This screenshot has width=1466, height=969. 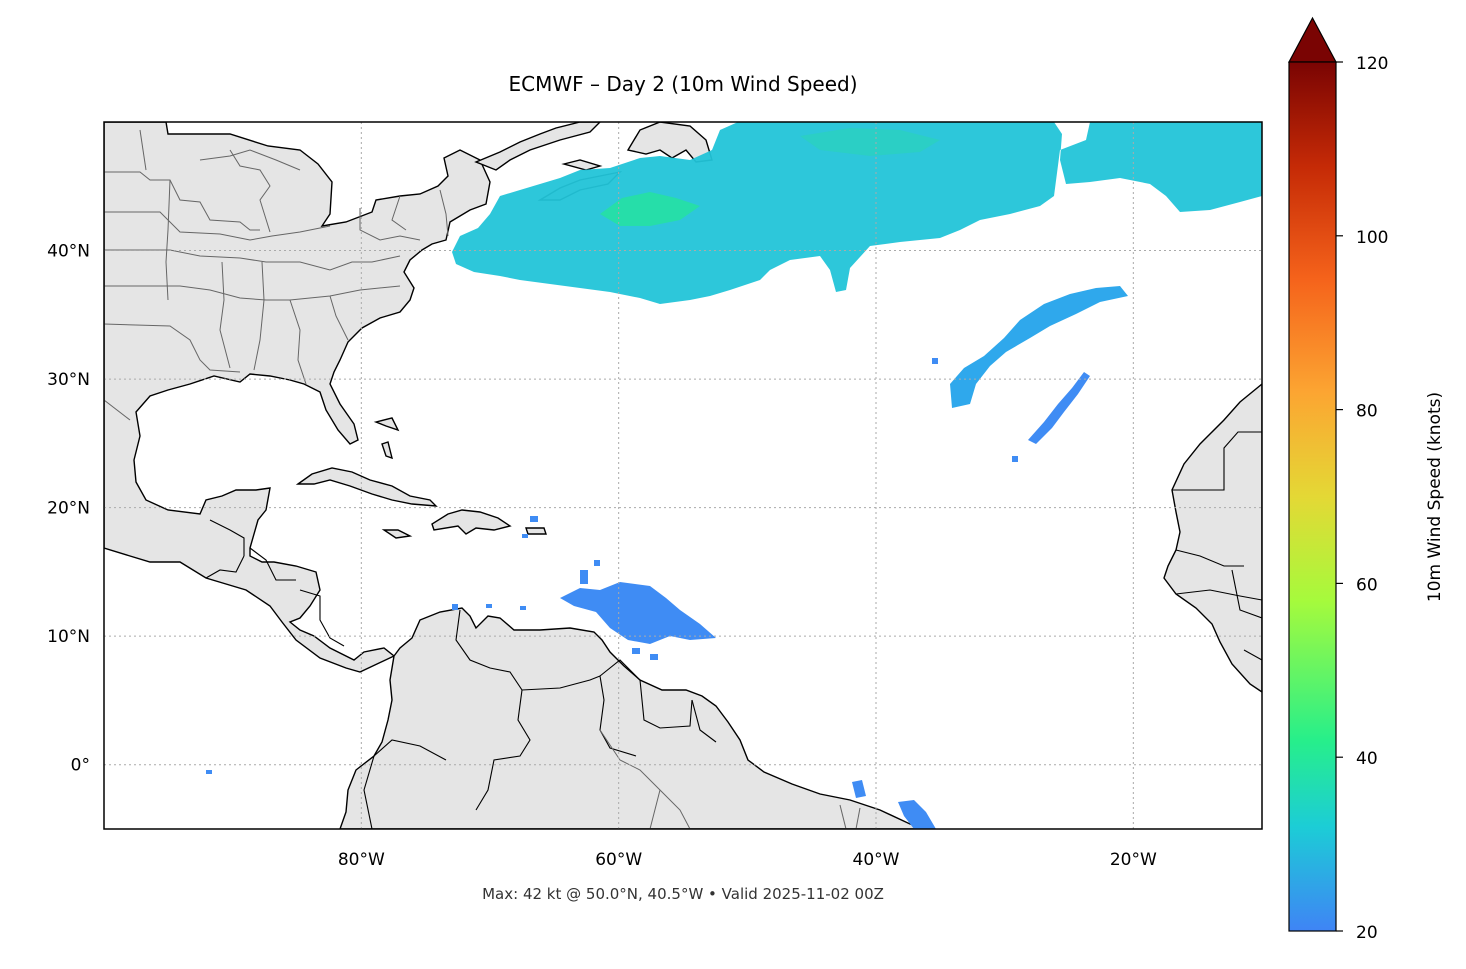 What do you see at coordinates (68, 637) in the screenshot?
I see `lat-tick-label: 10°N` at bounding box center [68, 637].